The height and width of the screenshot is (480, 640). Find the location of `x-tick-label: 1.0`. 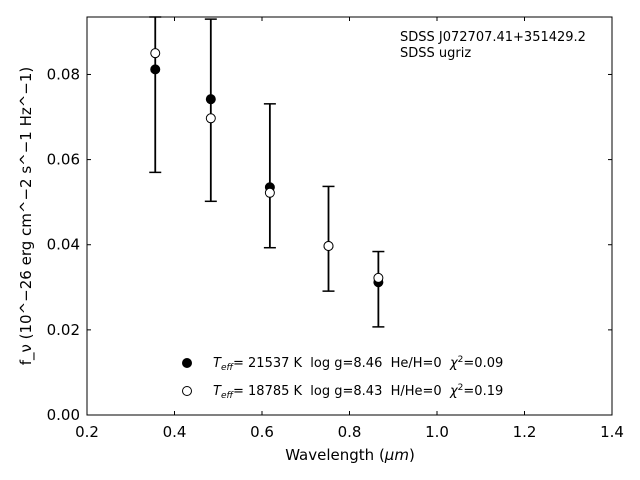

x-tick-label: 1.0 is located at coordinates (437, 432).